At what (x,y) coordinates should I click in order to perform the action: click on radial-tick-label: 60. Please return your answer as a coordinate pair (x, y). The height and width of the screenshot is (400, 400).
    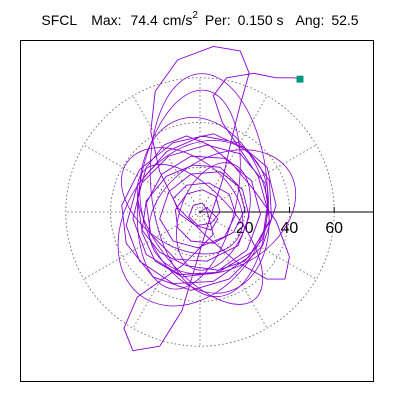
    Looking at the image, I should click on (334, 228).